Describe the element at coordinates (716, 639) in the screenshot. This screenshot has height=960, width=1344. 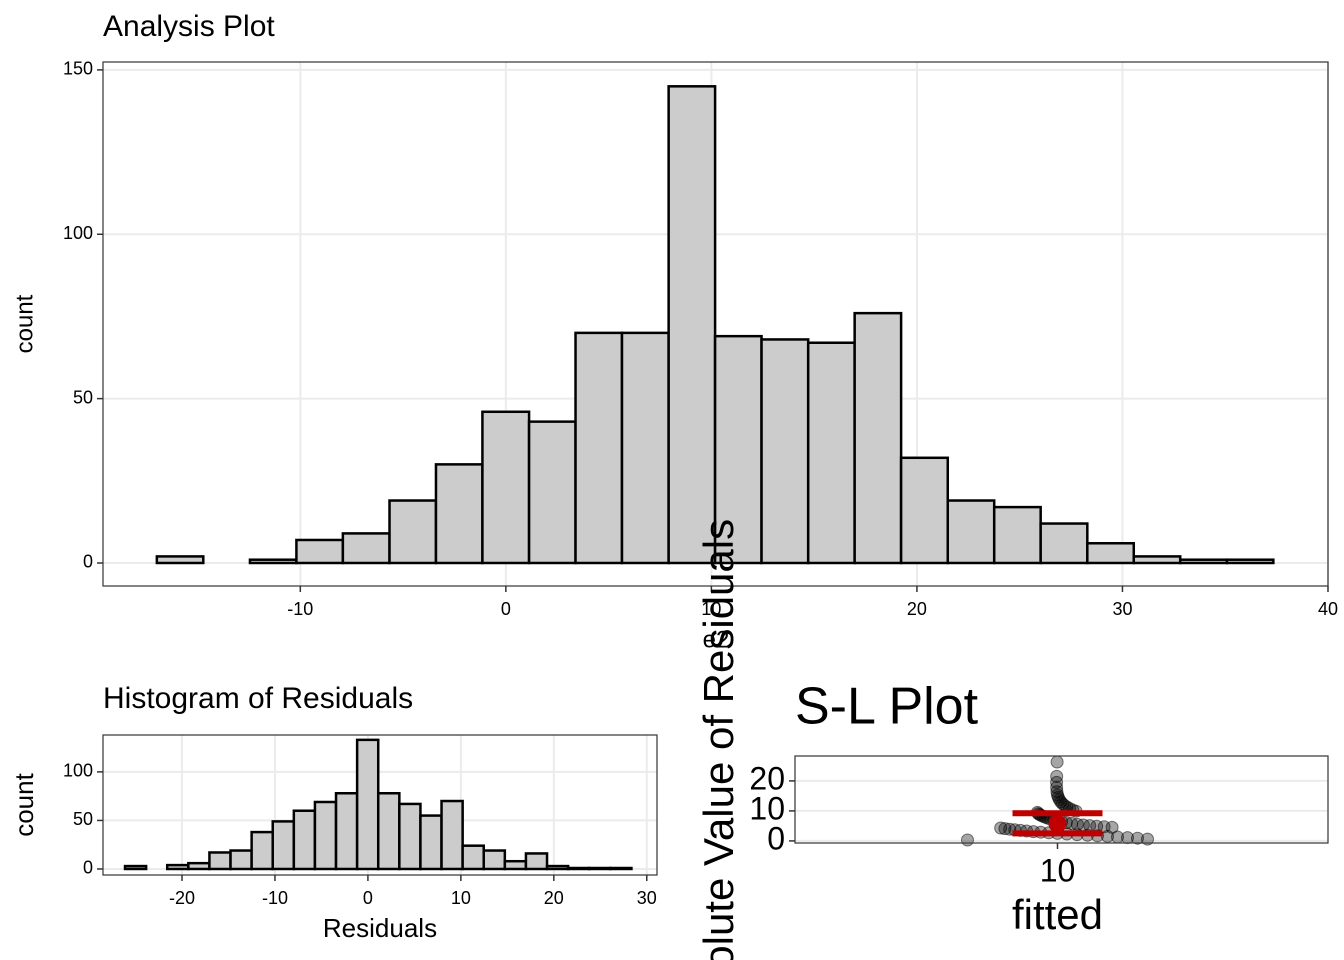
I see `x-axis-label: e2` at that location.